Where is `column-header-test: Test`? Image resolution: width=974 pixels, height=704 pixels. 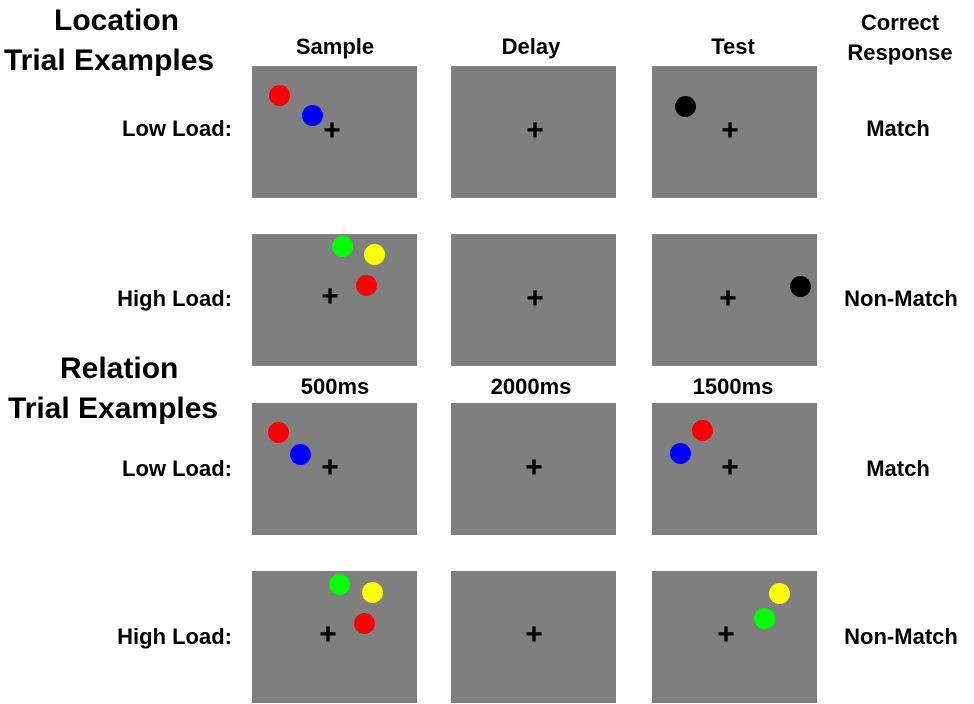 column-header-test: Test is located at coordinates (733, 46).